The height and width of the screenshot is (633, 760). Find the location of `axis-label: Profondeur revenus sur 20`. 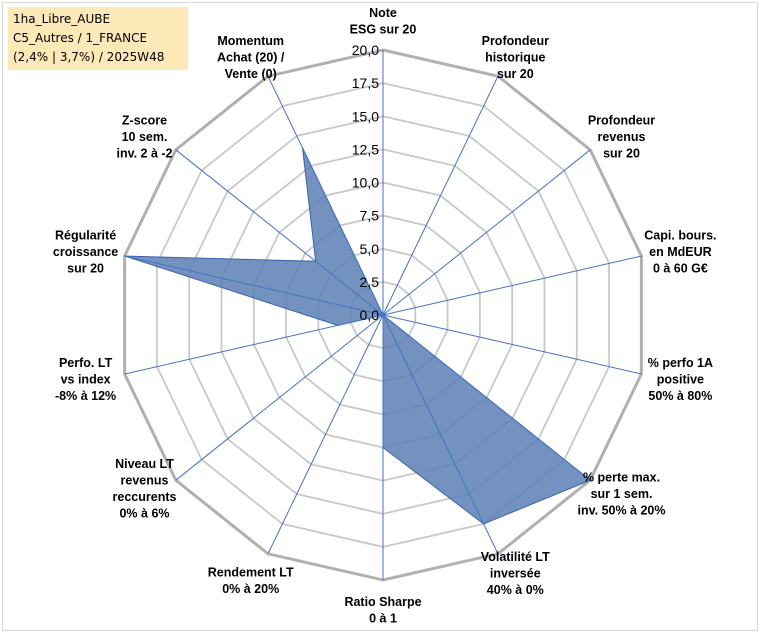

axis-label: Profondeur revenus sur 20 is located at coordinates (621, 137).